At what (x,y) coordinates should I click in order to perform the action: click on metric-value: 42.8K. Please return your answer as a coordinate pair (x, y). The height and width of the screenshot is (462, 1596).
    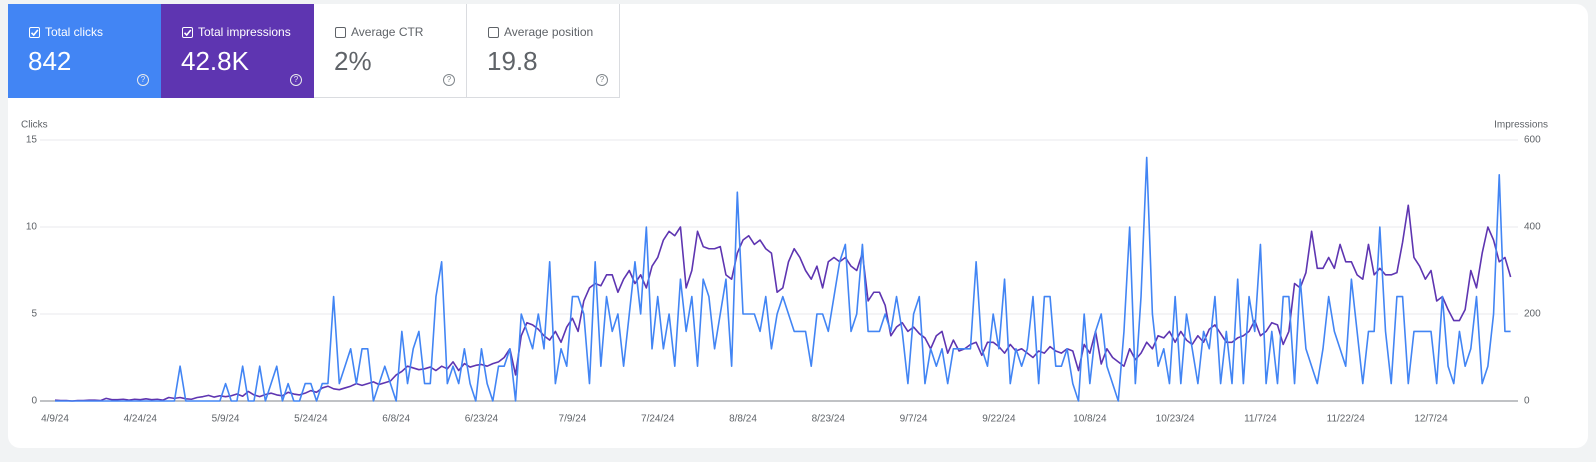
    Looking at the image, I should click on (215, 61).